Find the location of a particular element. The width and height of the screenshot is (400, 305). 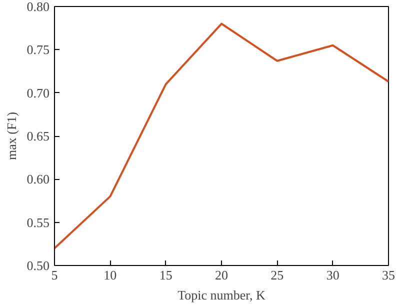

y-tick-label: 0.70 is located at coordinates (38, 92).